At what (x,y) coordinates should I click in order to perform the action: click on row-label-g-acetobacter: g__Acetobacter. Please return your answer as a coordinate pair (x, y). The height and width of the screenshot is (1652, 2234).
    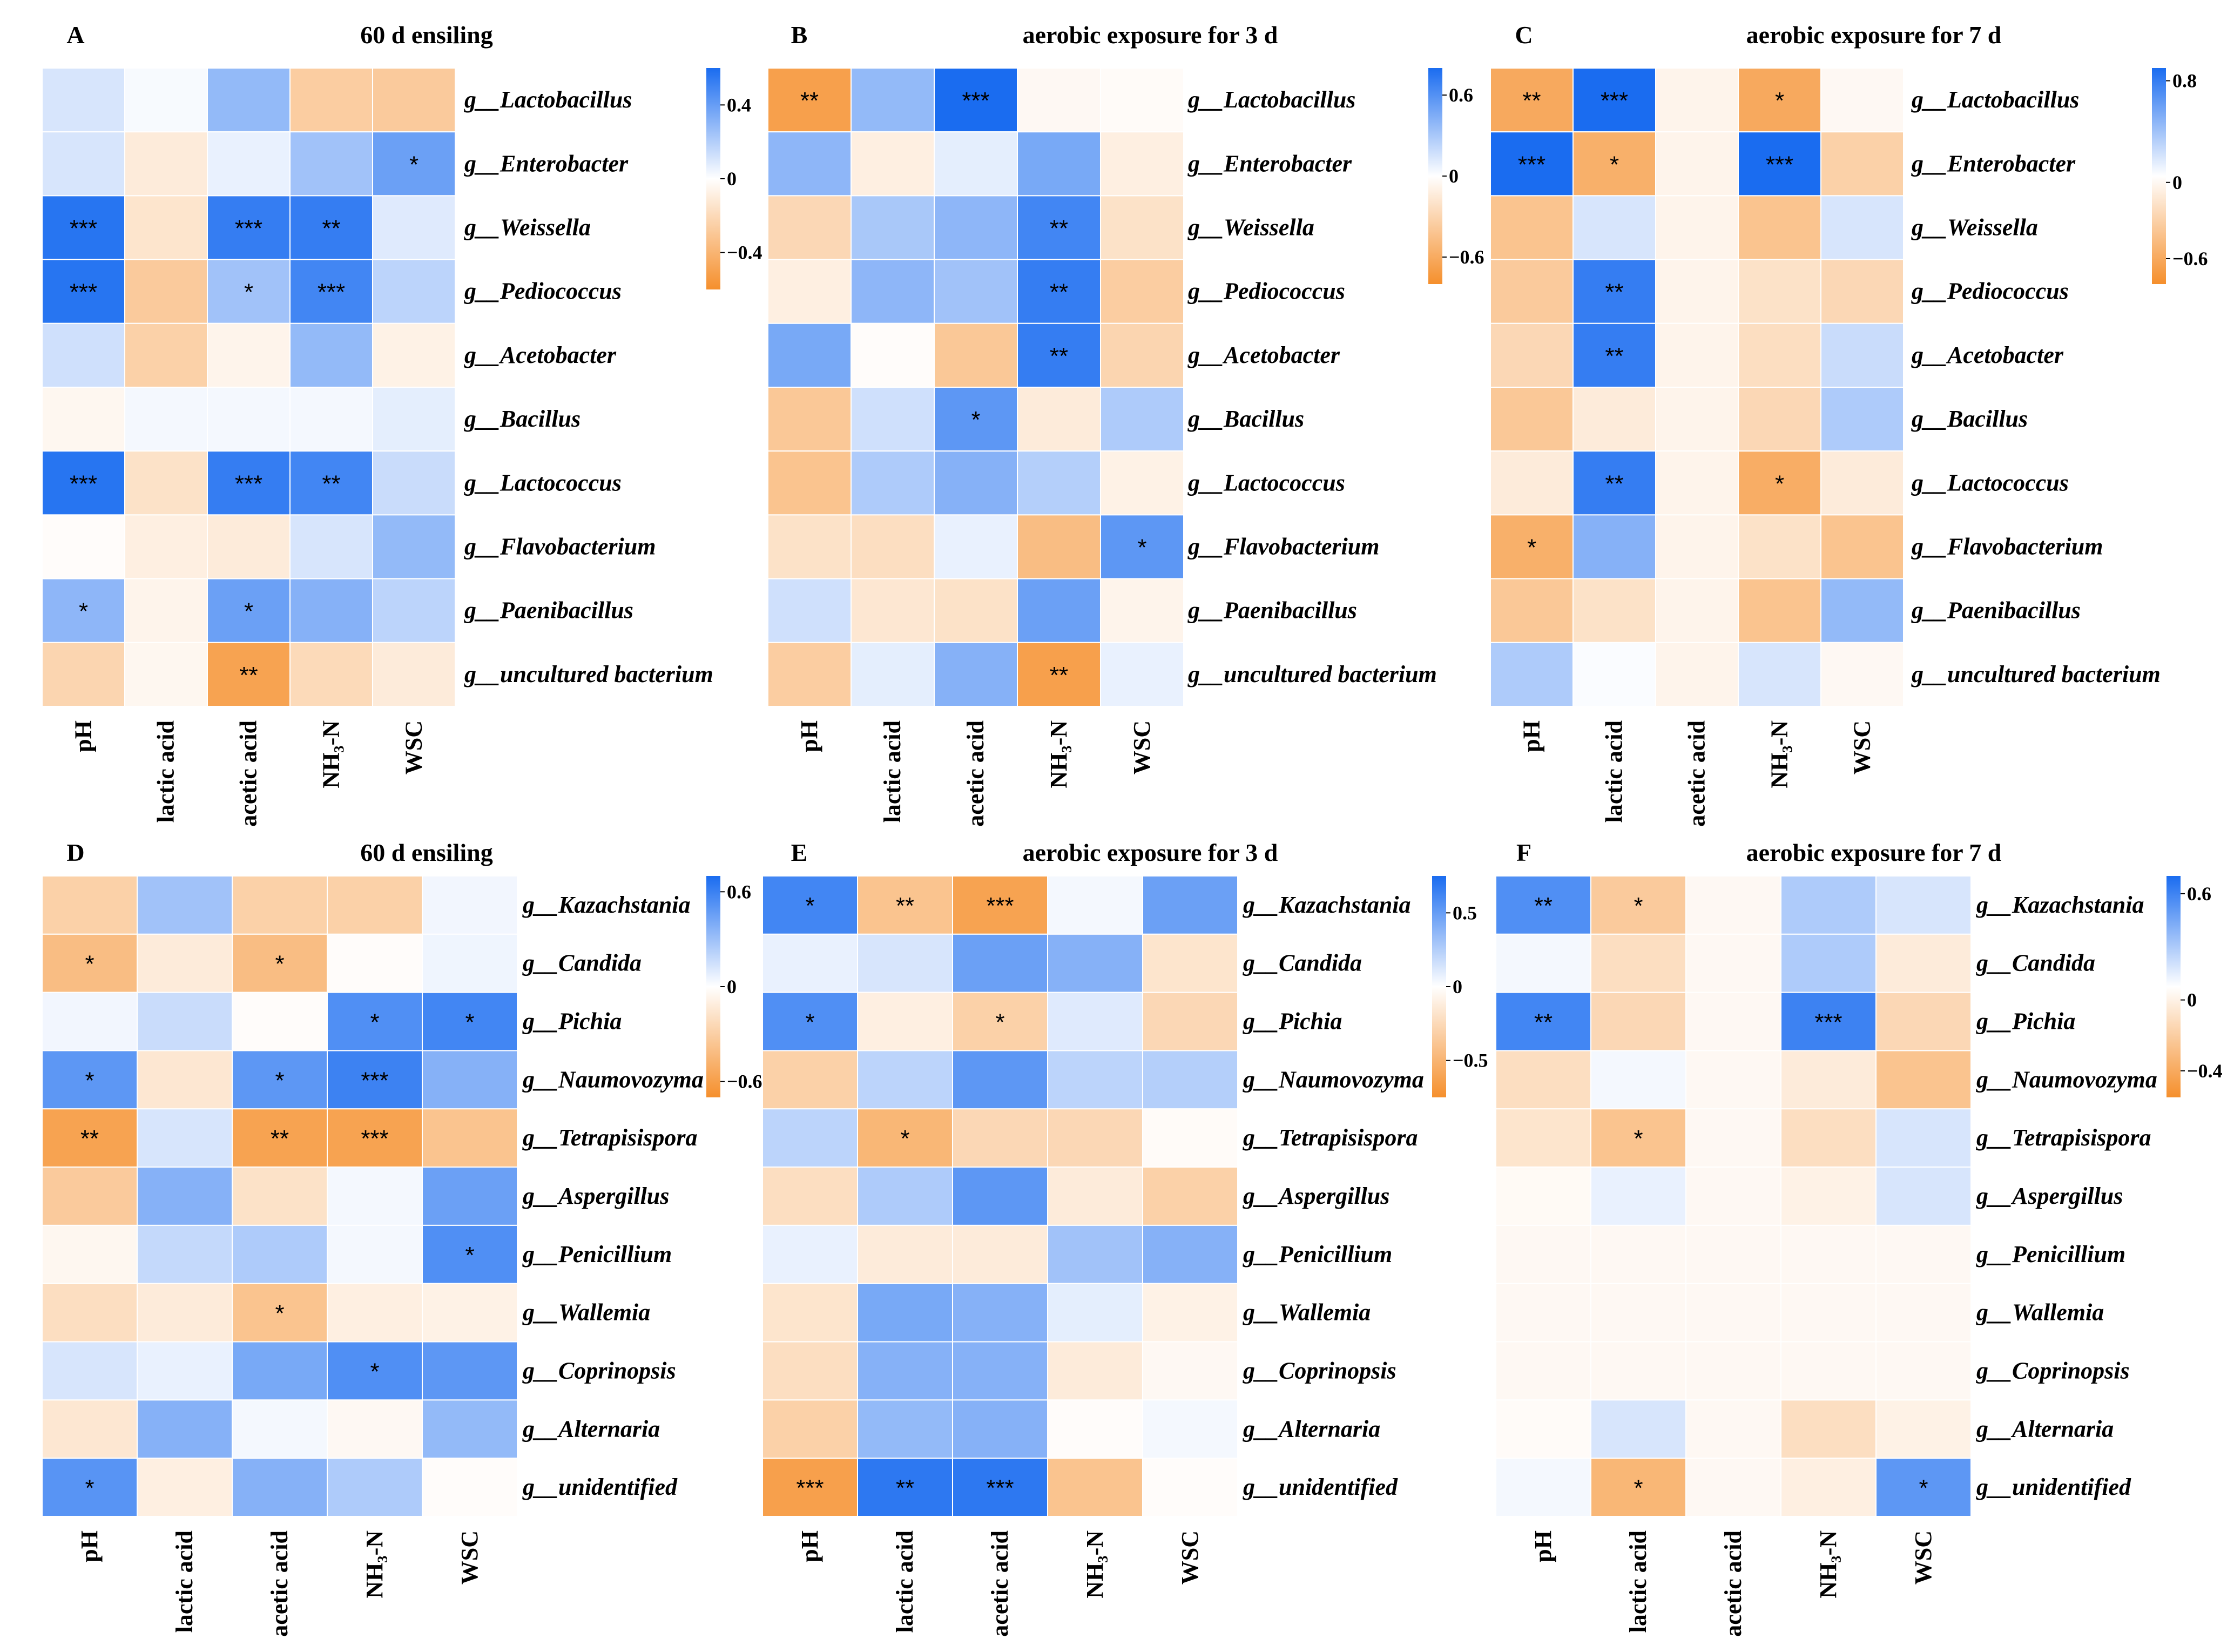
    Looking at the image, I should click on (1987, 355).